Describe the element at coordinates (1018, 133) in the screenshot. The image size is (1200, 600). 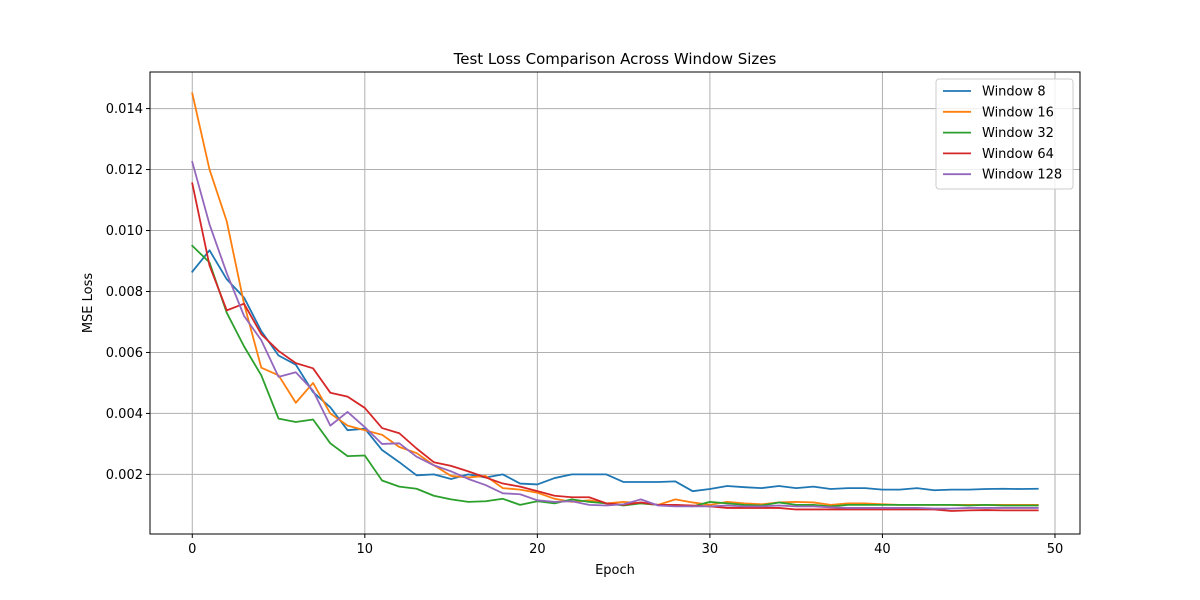
I see `legend-label: Window 32` at that location.